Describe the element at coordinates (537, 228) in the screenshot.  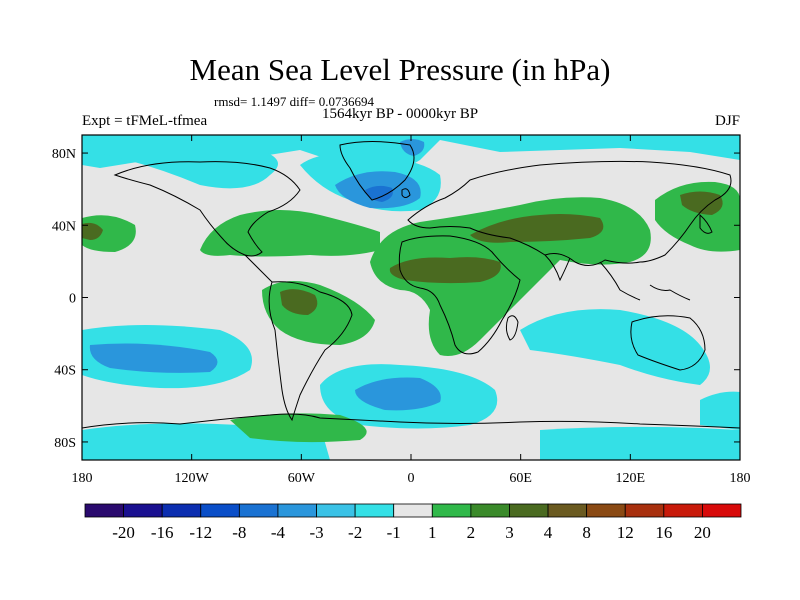
I see `middle-east-positive-core` at that location.